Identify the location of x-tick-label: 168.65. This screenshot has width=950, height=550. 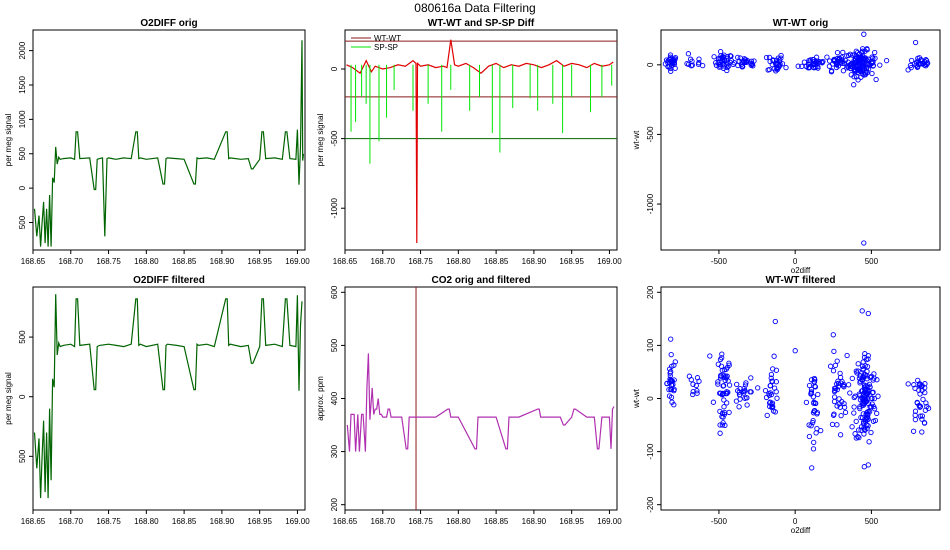
(345, 261).